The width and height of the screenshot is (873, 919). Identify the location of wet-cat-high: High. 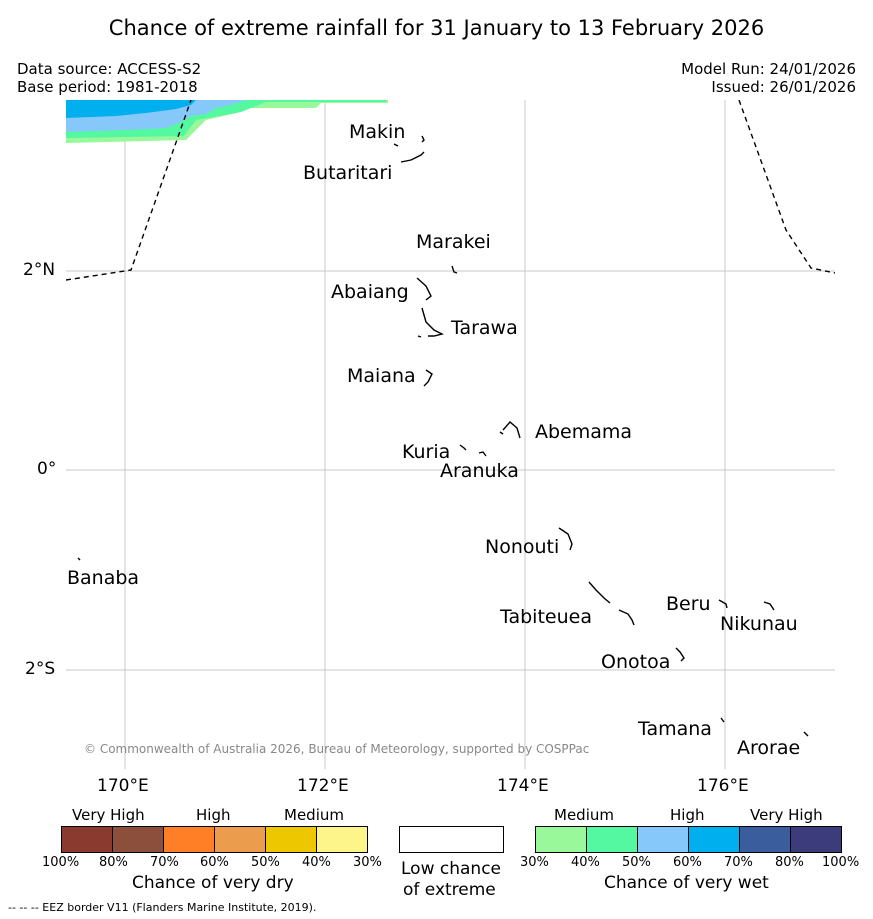
(687, 815).